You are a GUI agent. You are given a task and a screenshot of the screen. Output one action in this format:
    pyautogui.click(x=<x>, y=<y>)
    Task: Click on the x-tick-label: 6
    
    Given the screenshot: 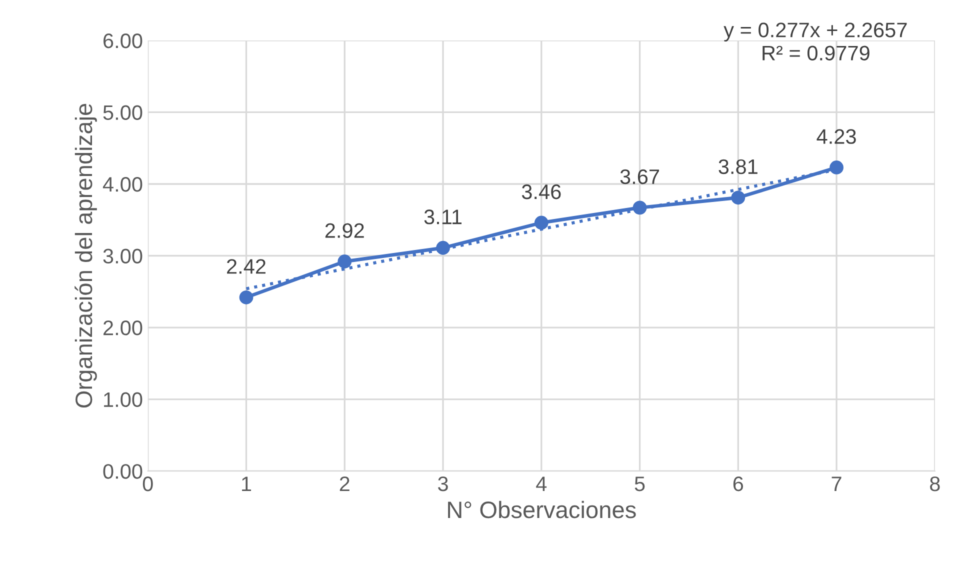 What is the action you would take?
    pyautogui.click(x=738, y=484)
    